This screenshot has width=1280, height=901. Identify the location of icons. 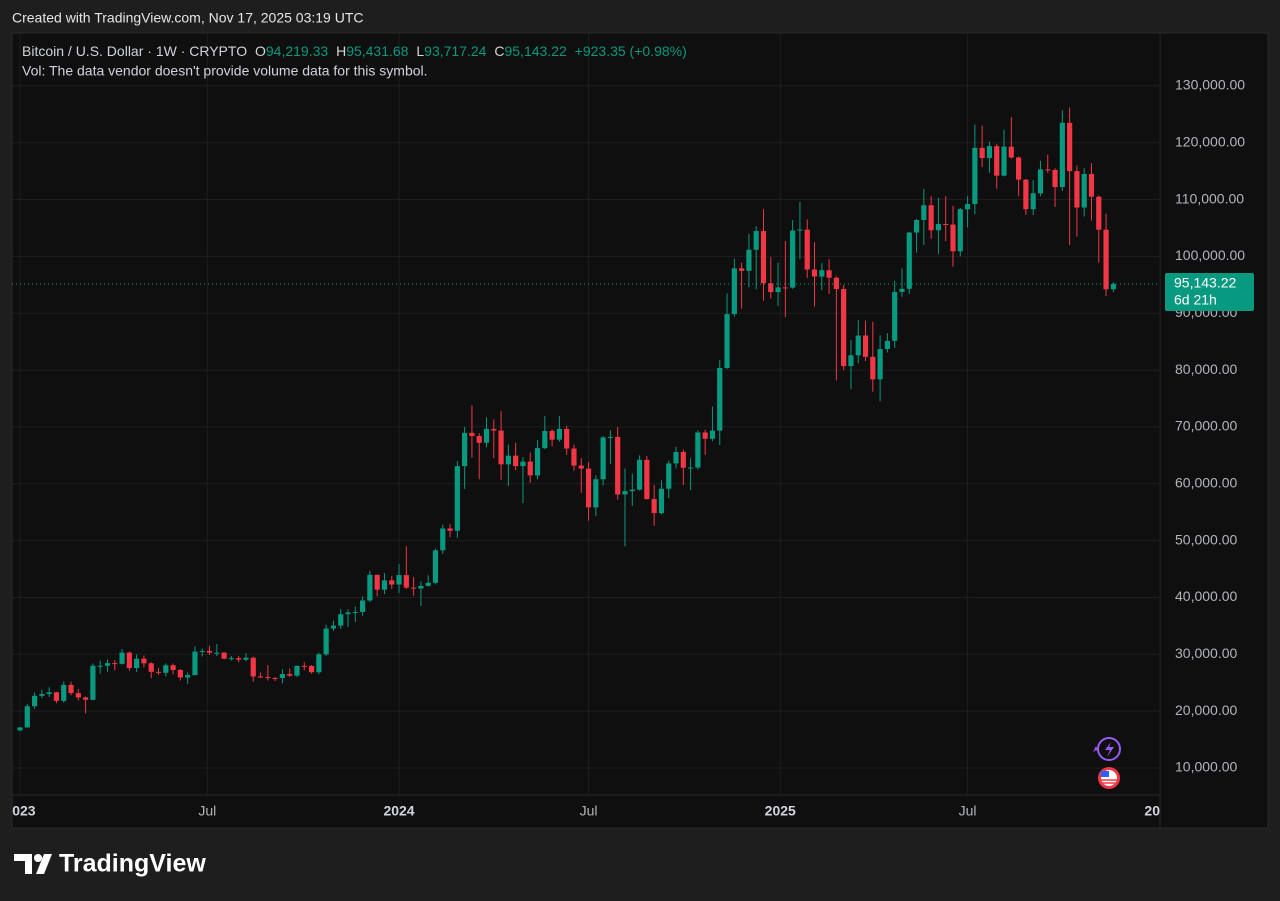
(1107, 763).